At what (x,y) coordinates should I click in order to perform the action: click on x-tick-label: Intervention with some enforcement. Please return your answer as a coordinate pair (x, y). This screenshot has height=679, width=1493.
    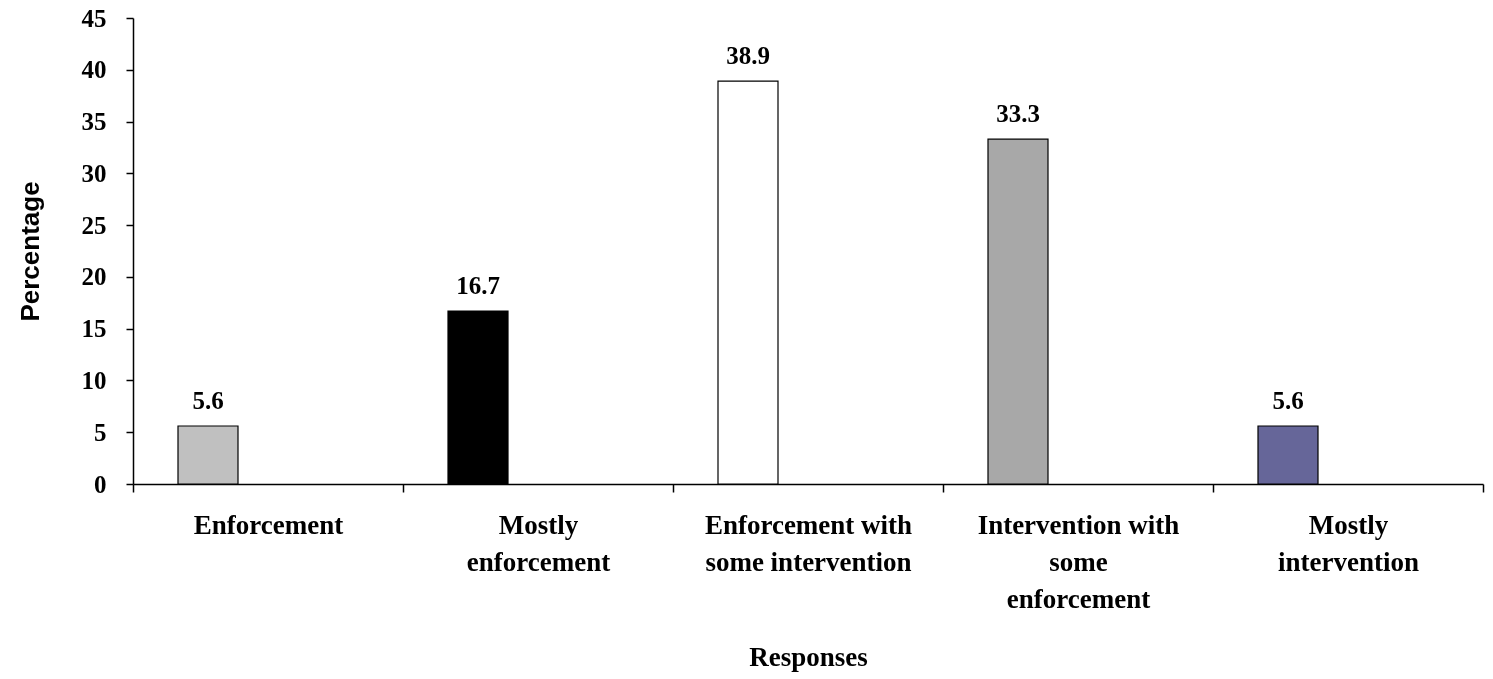
    Looking at the image, I should click on (1078, 561).